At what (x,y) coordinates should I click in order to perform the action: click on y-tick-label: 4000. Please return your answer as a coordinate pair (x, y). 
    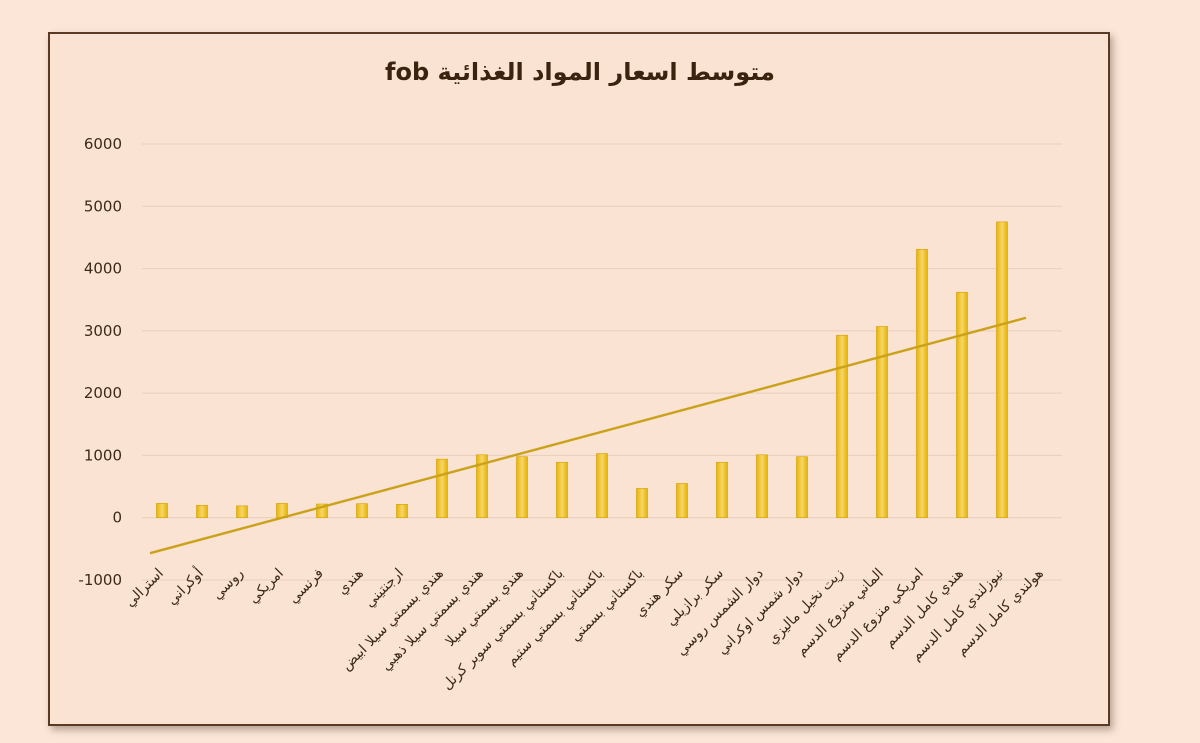
    Looking at the image, I should click on (103, 269).